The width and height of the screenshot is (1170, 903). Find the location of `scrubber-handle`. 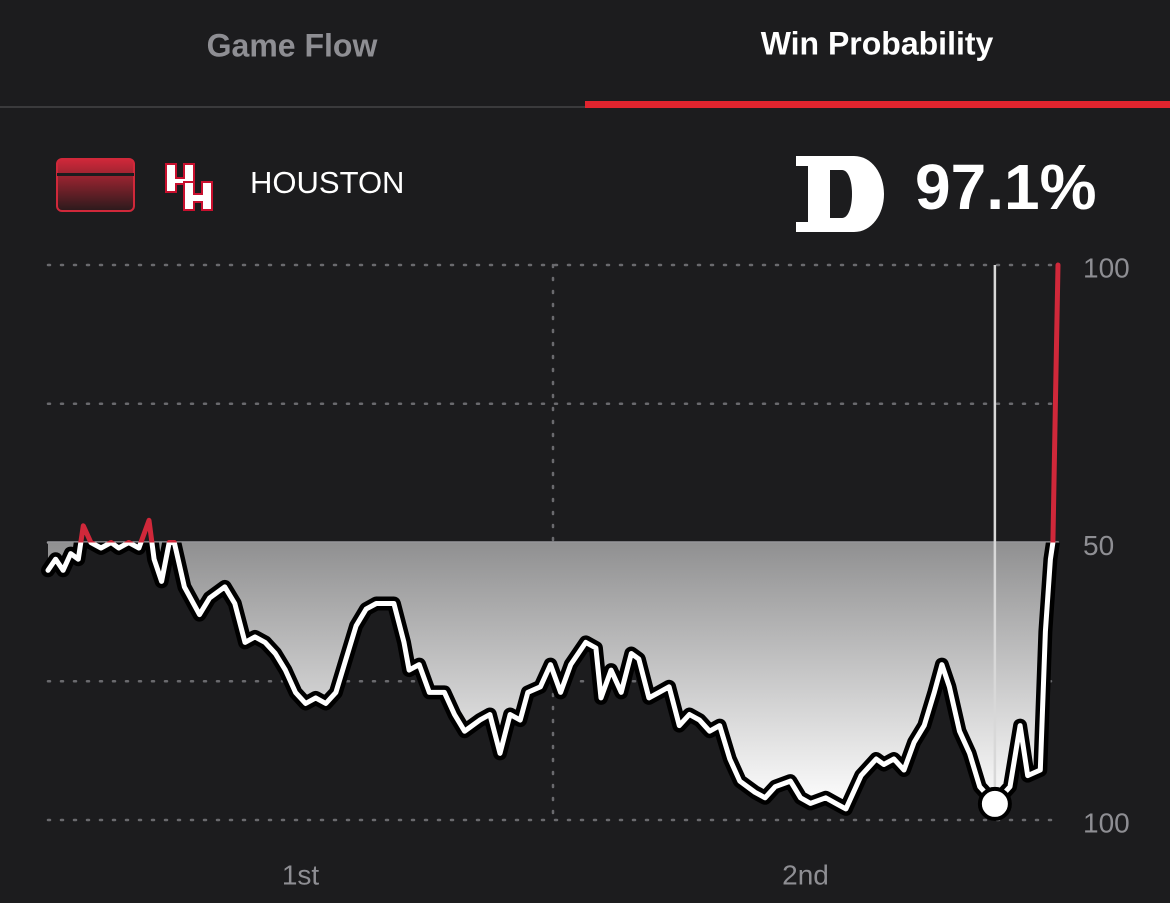

scrubber-handle is located at coordinates (994, 803).